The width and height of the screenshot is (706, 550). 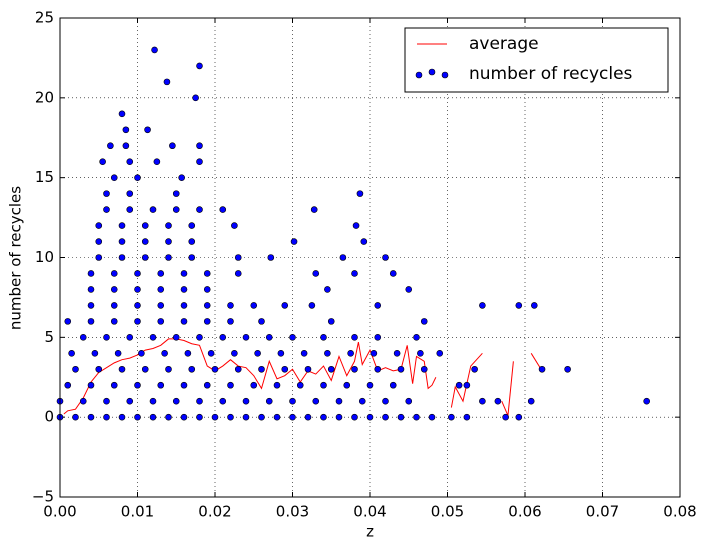 I want to click on x-tick-label: 0.02, so click(x=214, y=512).